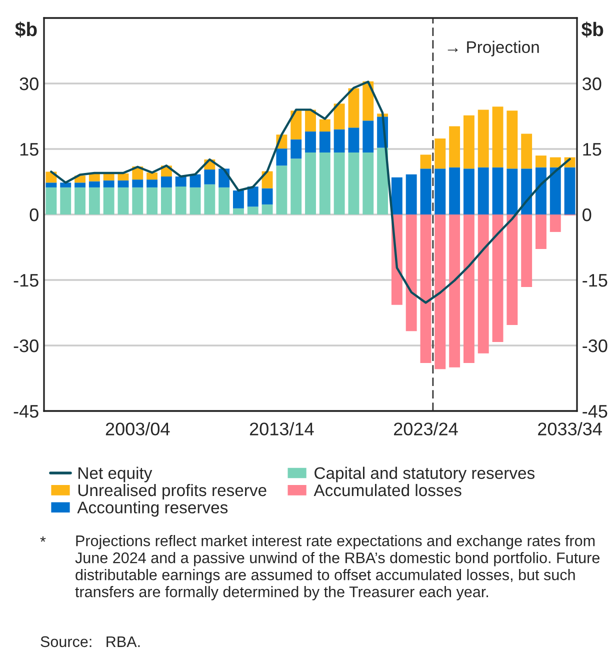  Describe the element at coordinates (26, 30) in the screenshot. I see `y-axis-title: $b` at that location.